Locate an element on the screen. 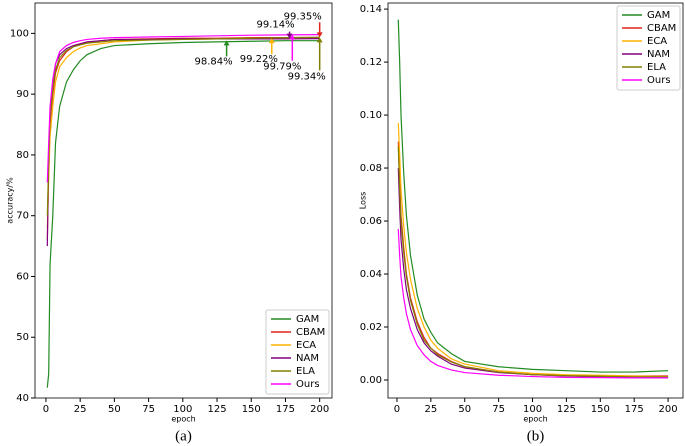 Image resolution: width=685 pixels, height=446 pixels. y-tick-label: 40 is located at coordinates (22, 398).